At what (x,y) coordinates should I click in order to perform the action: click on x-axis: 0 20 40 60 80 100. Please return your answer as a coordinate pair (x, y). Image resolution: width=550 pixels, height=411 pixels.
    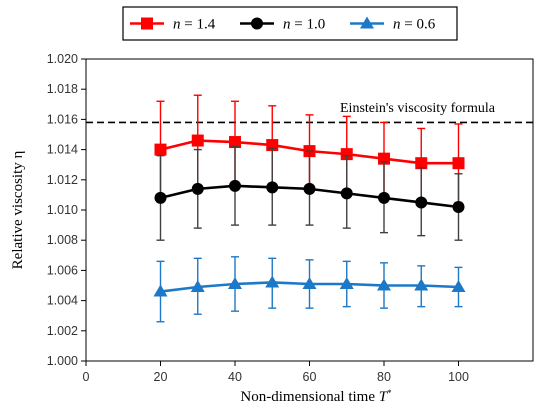
    Looking at the image, I should click on (276, 372).